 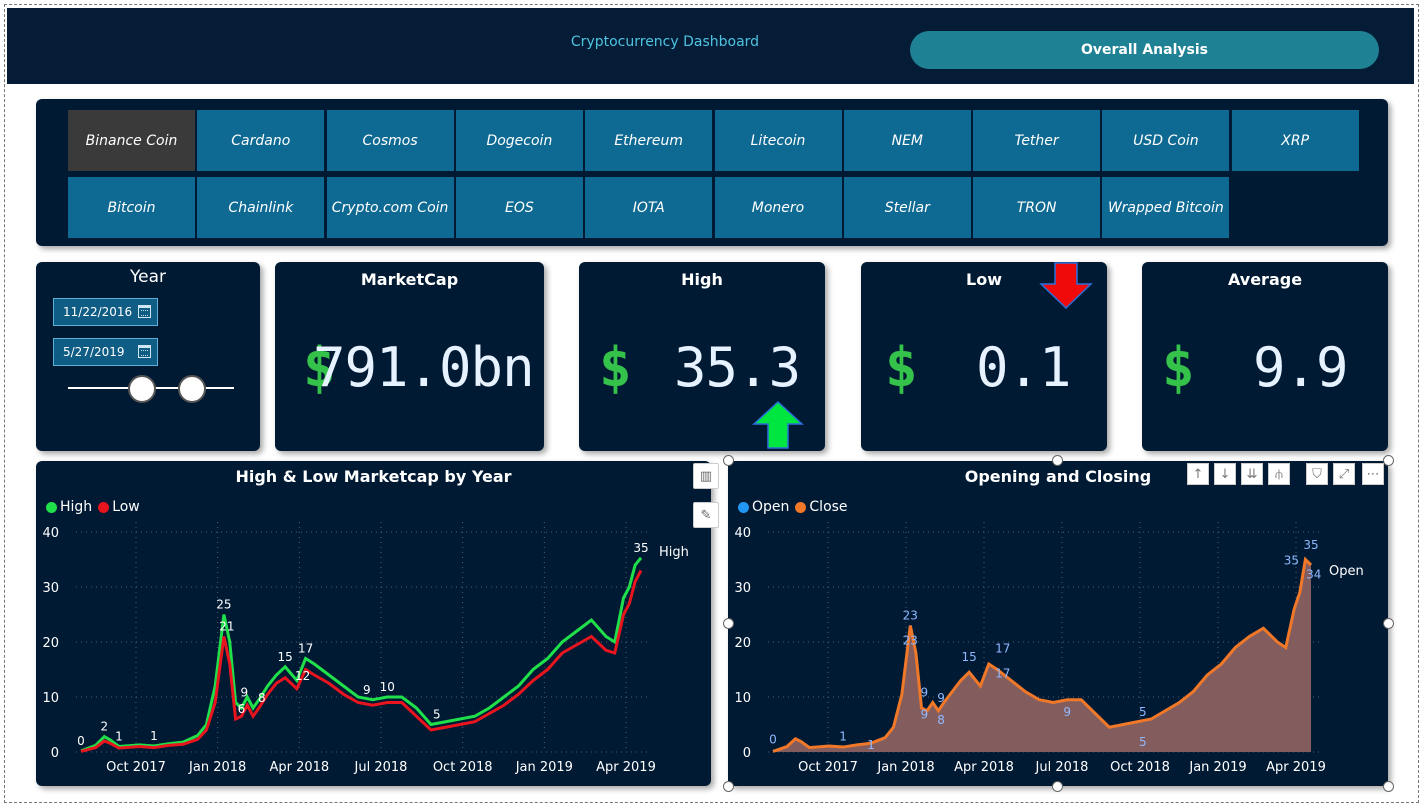 What do you see at coordinates (387, 687) in the screenshot?
I see `data-label: 10` at bounding box center [387, 687].